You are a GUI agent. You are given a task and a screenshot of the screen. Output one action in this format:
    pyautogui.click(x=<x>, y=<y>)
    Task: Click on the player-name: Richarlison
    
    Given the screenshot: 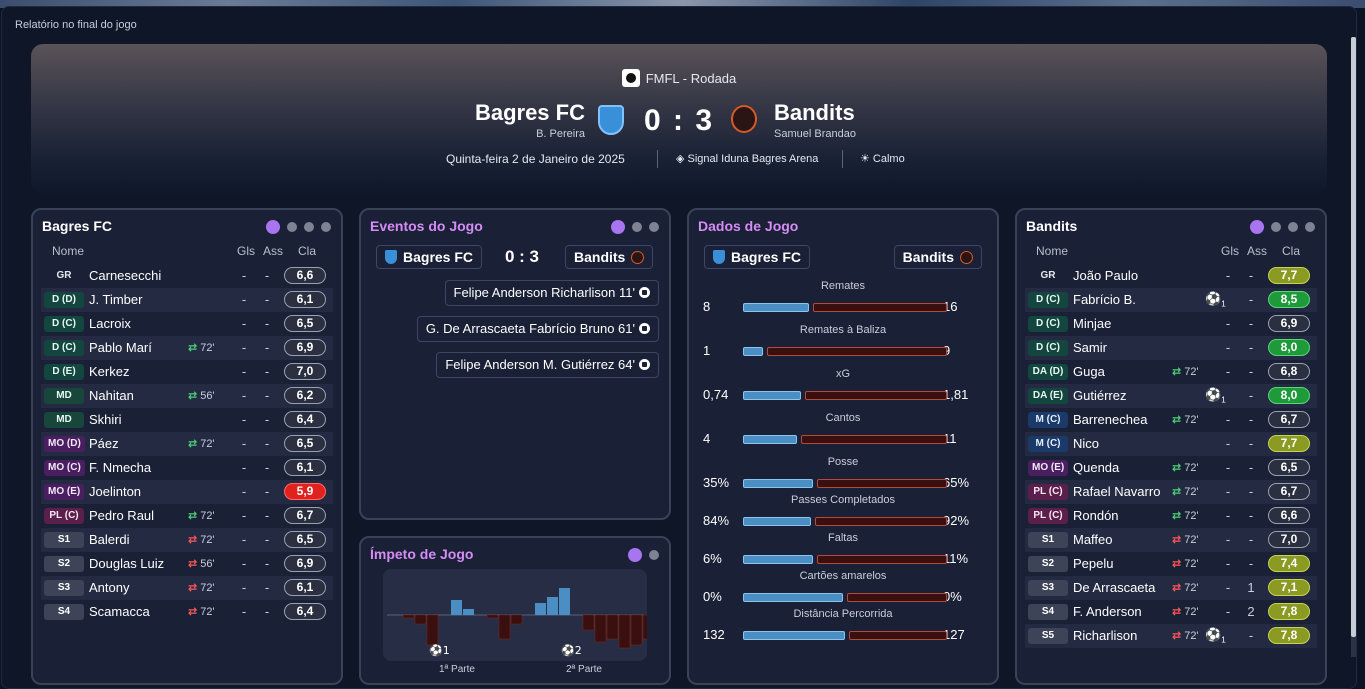 What is the action you would take?
    pyautogui.click(x=1105, y=635)
    